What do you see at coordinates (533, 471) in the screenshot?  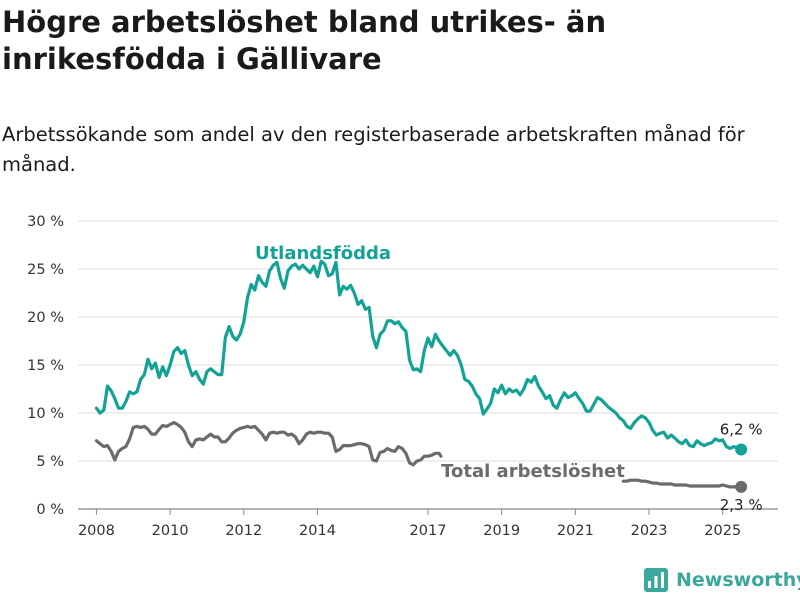 I see `series-name-label: Total arbetslöshet` at bounding box center [533, 471].